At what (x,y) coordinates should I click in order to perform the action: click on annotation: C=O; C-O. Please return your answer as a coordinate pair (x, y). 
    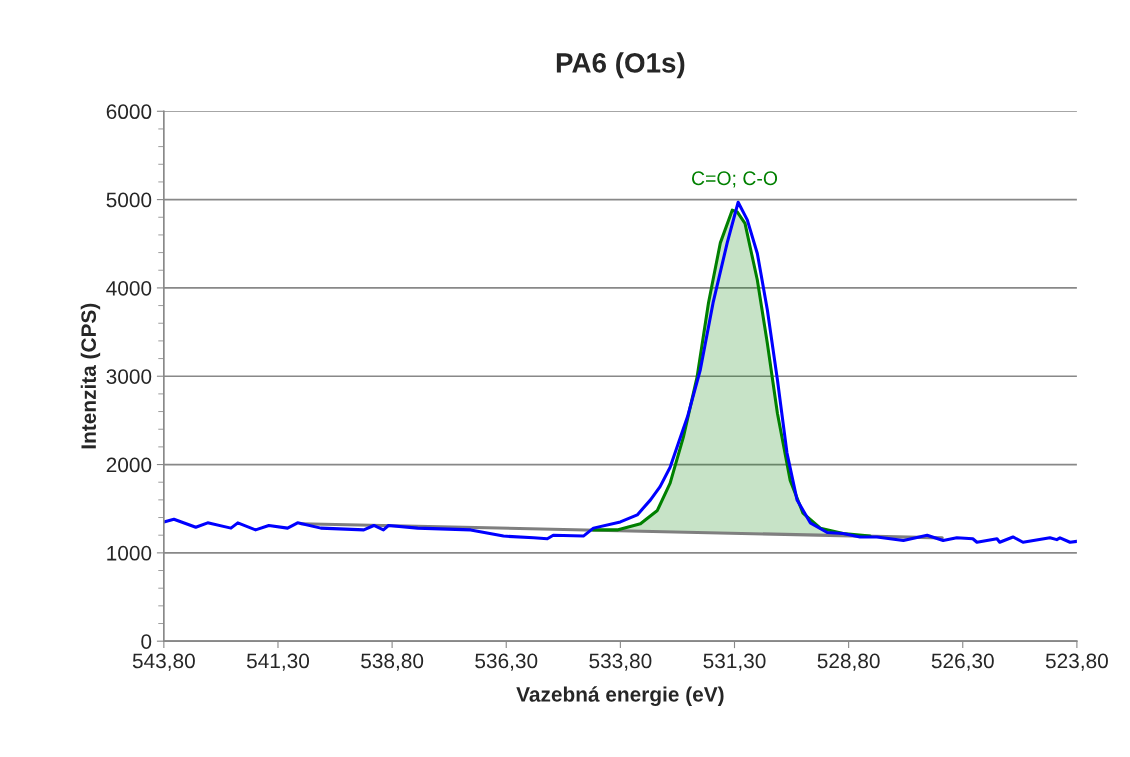
    Looking at the image, I should click on (735, 179).